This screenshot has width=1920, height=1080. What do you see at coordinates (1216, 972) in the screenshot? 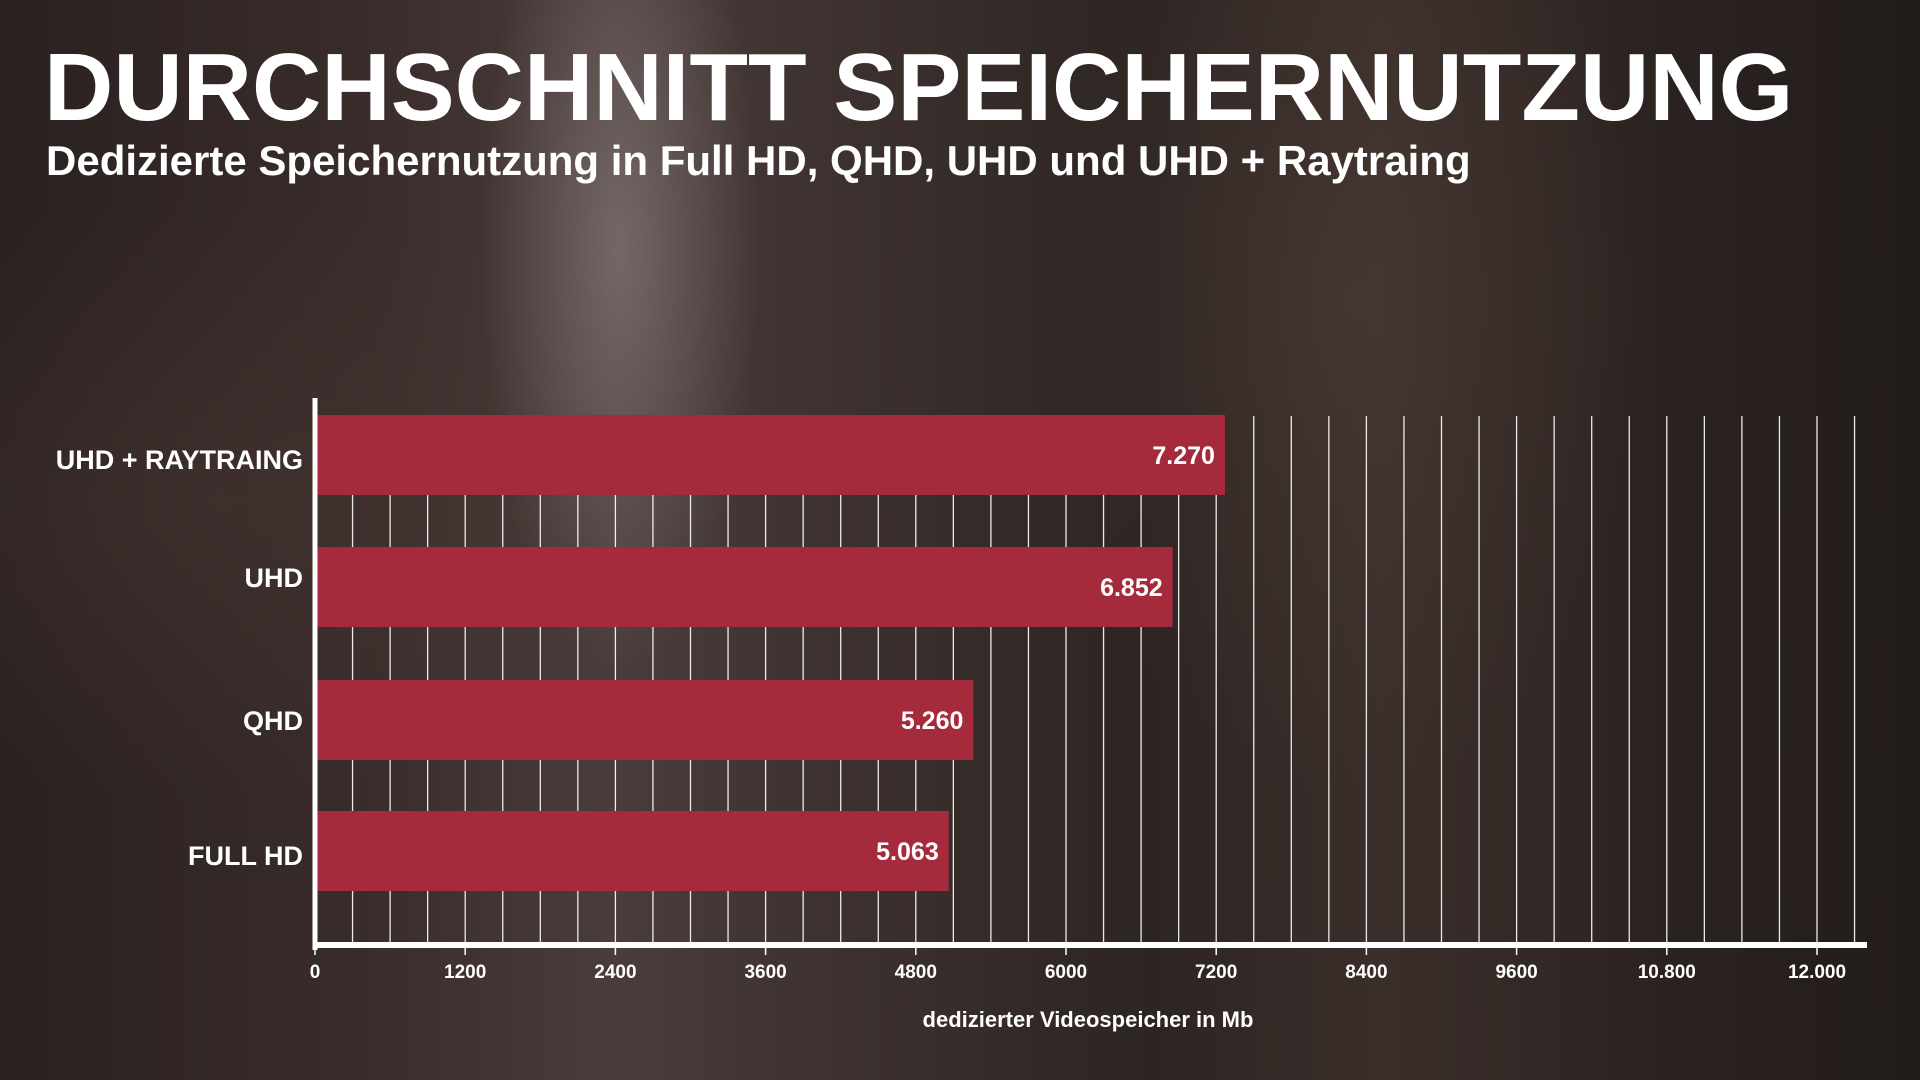
I see `x-tick-label: 7200` at bounding box center [1216, 972].